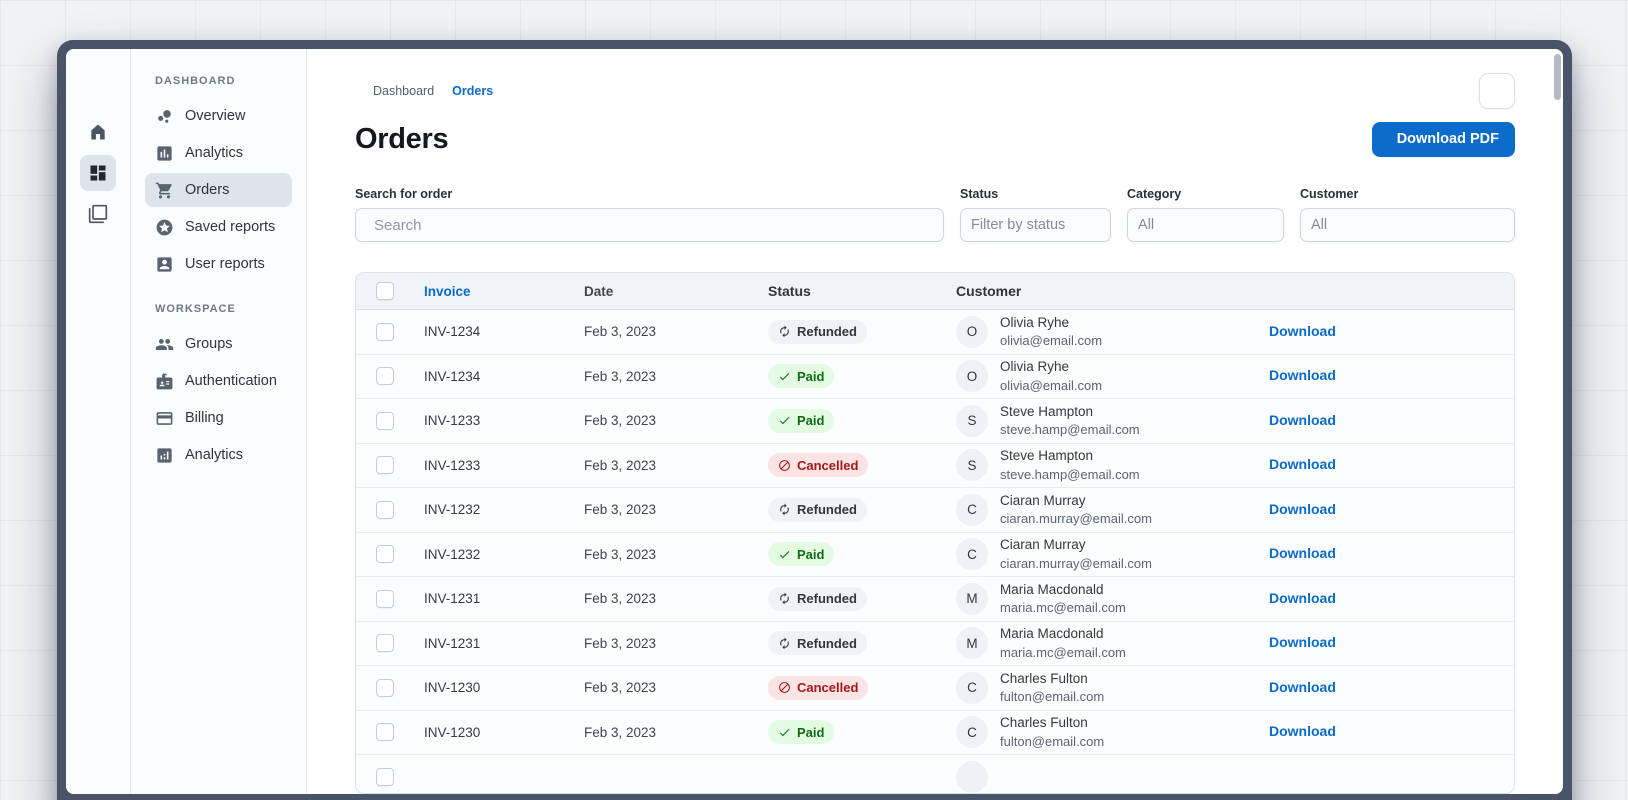  What do you see at coordinates (385, 291) in the screenshot?
I see `select-all-checkbox` at bounding box center [385, 291].